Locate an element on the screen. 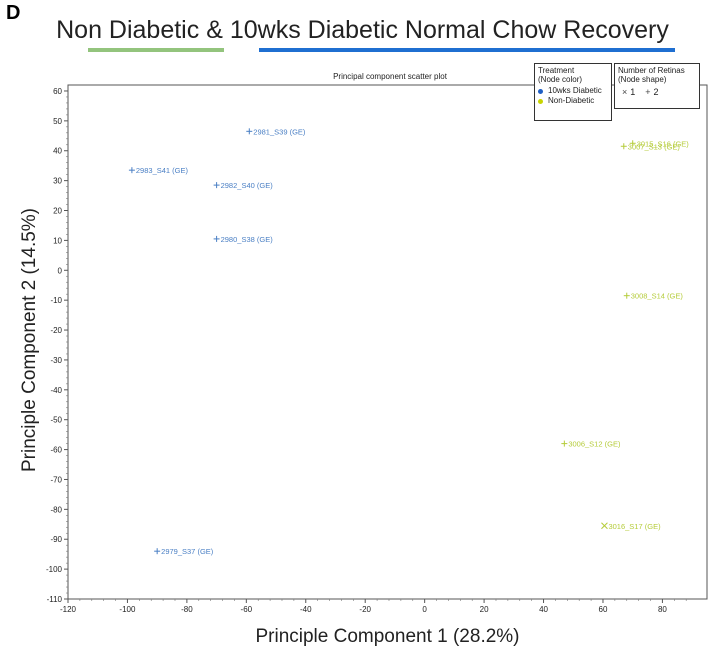 This screenshot has height=653, width=725. x-tick-label: -100 is located at coordinates (127, 609).